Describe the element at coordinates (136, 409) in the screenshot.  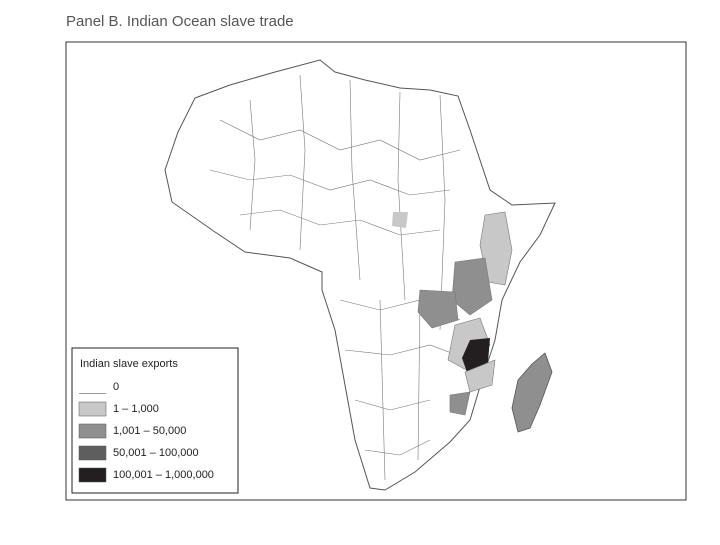
I see `legend-label: 1 – 1,000` at that location.